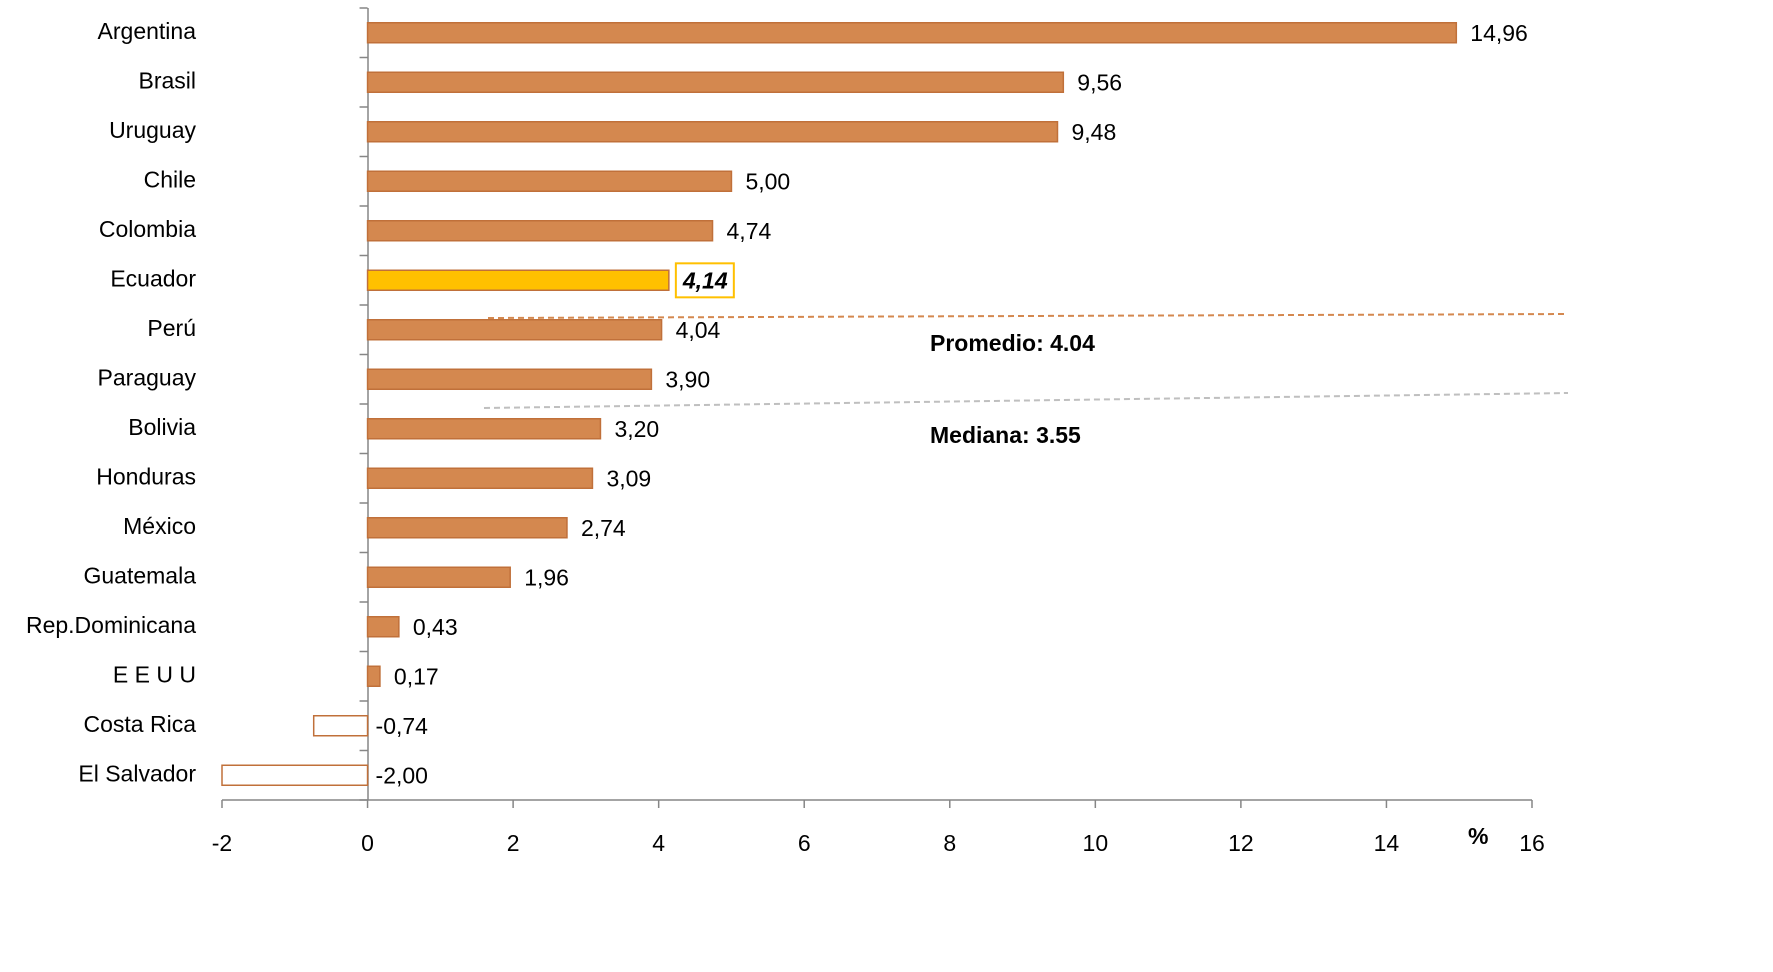 The width and height of the screenshot is (1773, 972). What do you see at coordinates (749, 231) in the screenshot?
I see `value-label: 4,74` at bounding box center [749, 231].